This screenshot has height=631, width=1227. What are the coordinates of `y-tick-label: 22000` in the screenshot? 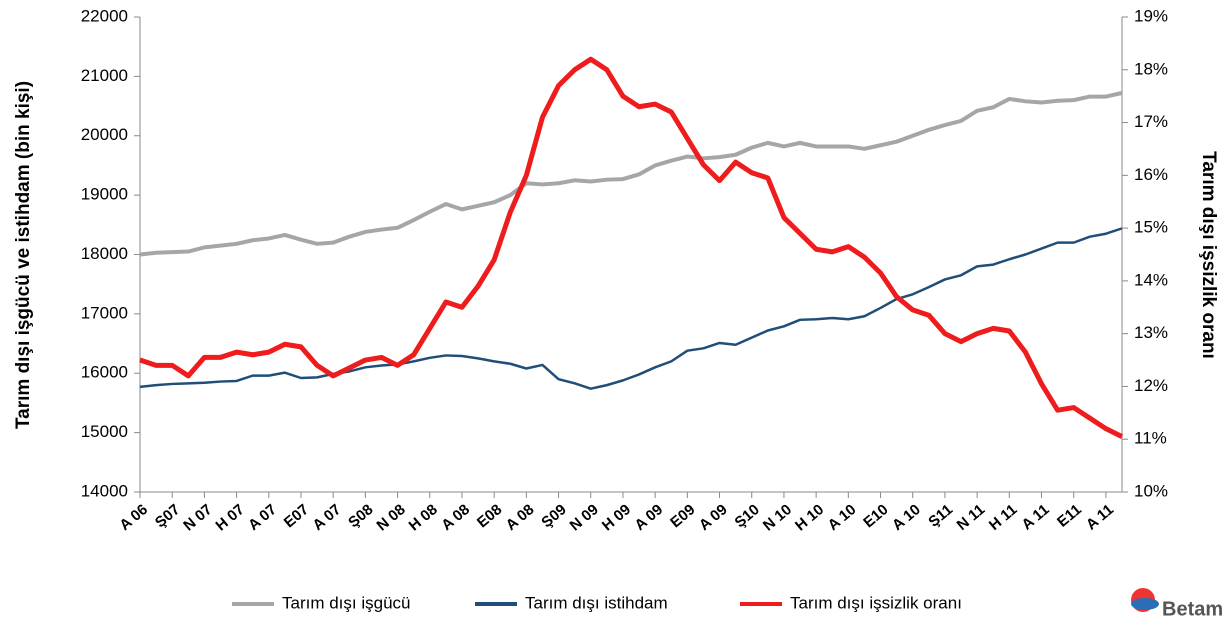 It's located at (104, 15).